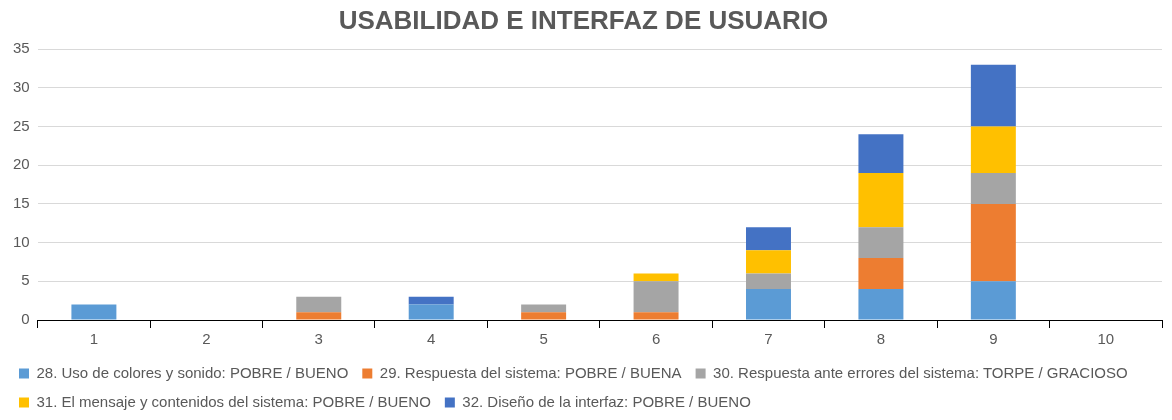 The image size is (1172, 420). I want to click on y-tick-label: 30, so click(21, 87).